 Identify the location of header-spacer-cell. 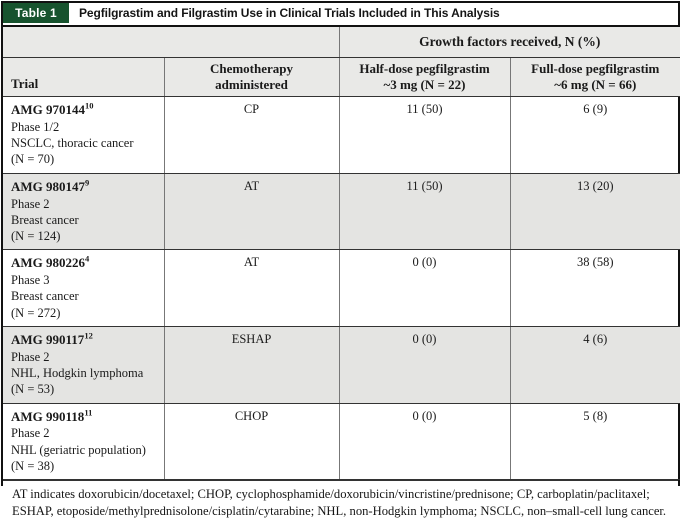
(171, 42).